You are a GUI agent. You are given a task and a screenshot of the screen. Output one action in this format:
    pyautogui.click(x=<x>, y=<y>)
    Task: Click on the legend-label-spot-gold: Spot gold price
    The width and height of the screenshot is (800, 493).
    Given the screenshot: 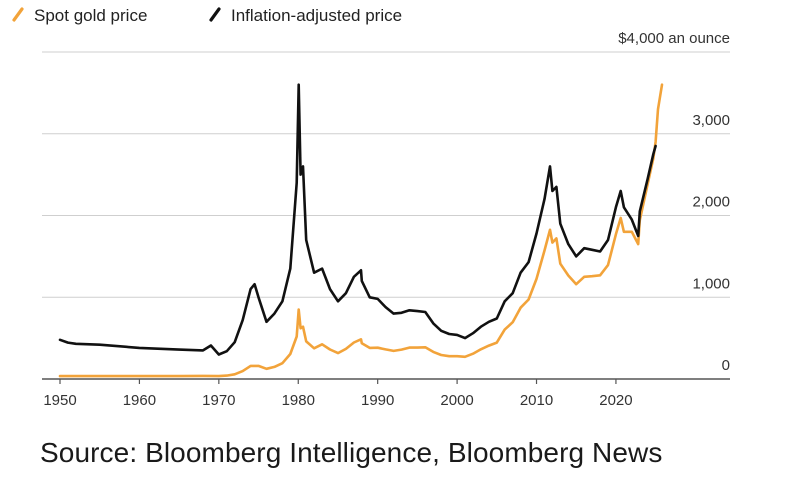 What is the action you would take?
    pyautogui.click(x=90, y=15)
    